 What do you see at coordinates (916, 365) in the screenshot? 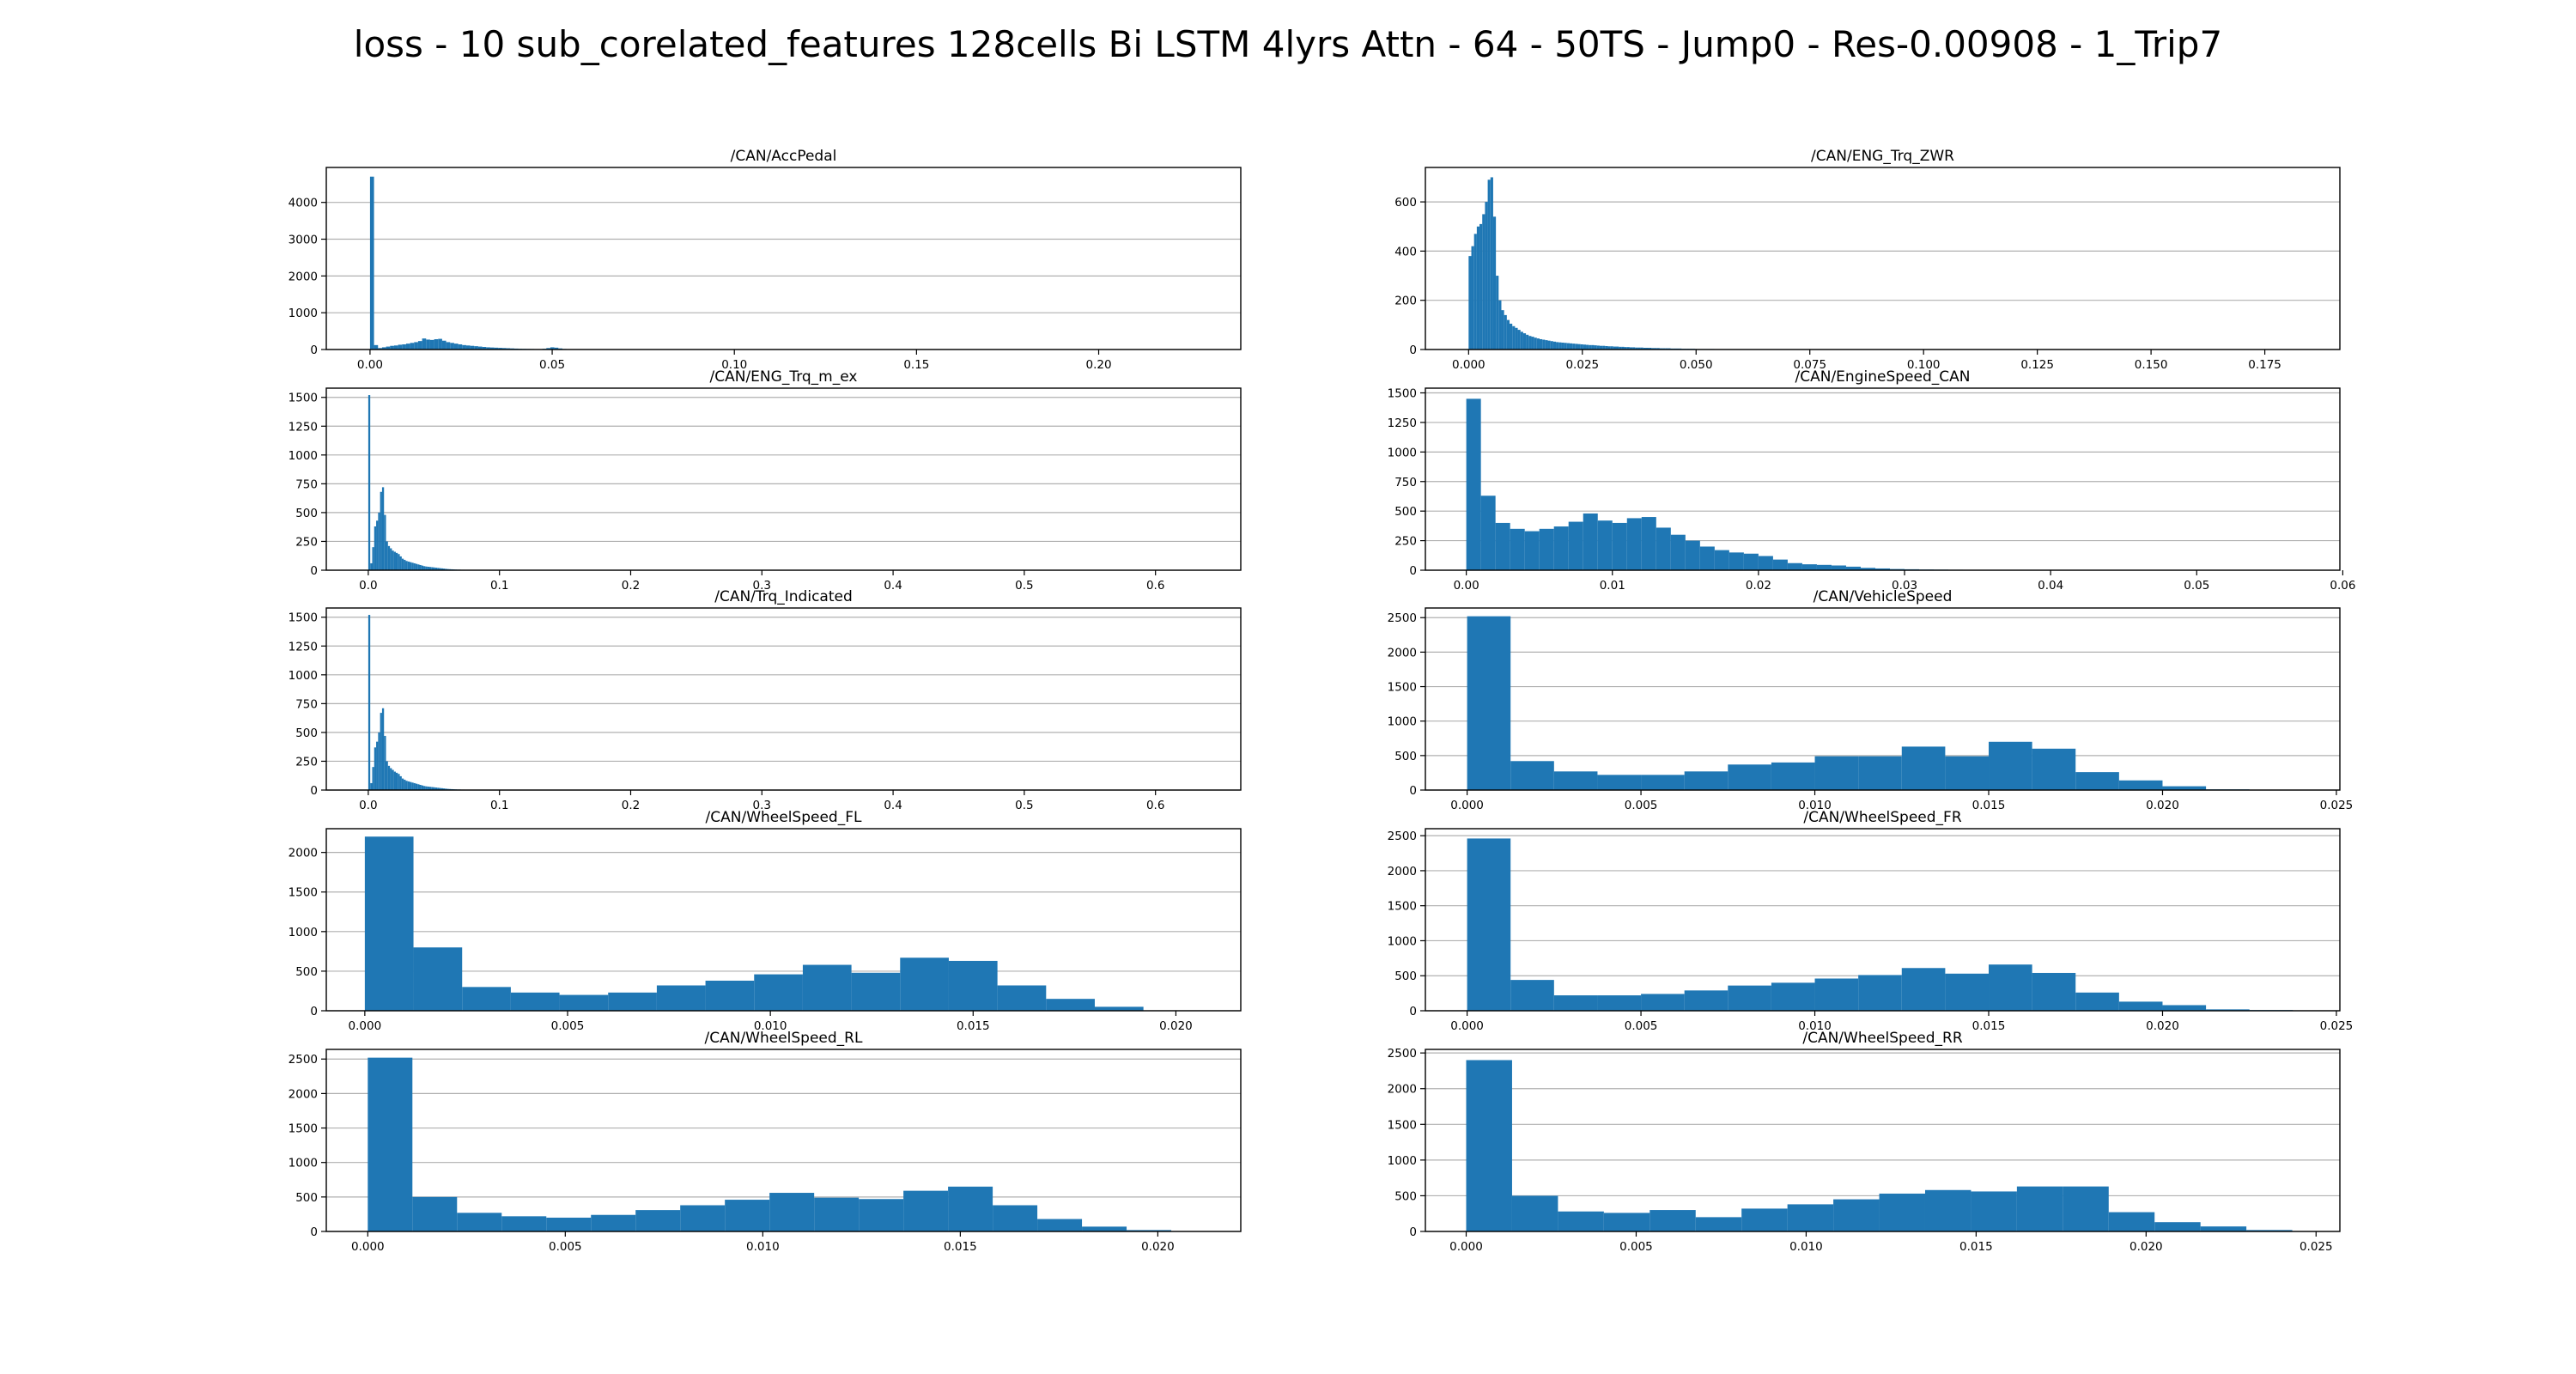
I see `x-tick-label: 0.15` at bounding box center [916, 365].